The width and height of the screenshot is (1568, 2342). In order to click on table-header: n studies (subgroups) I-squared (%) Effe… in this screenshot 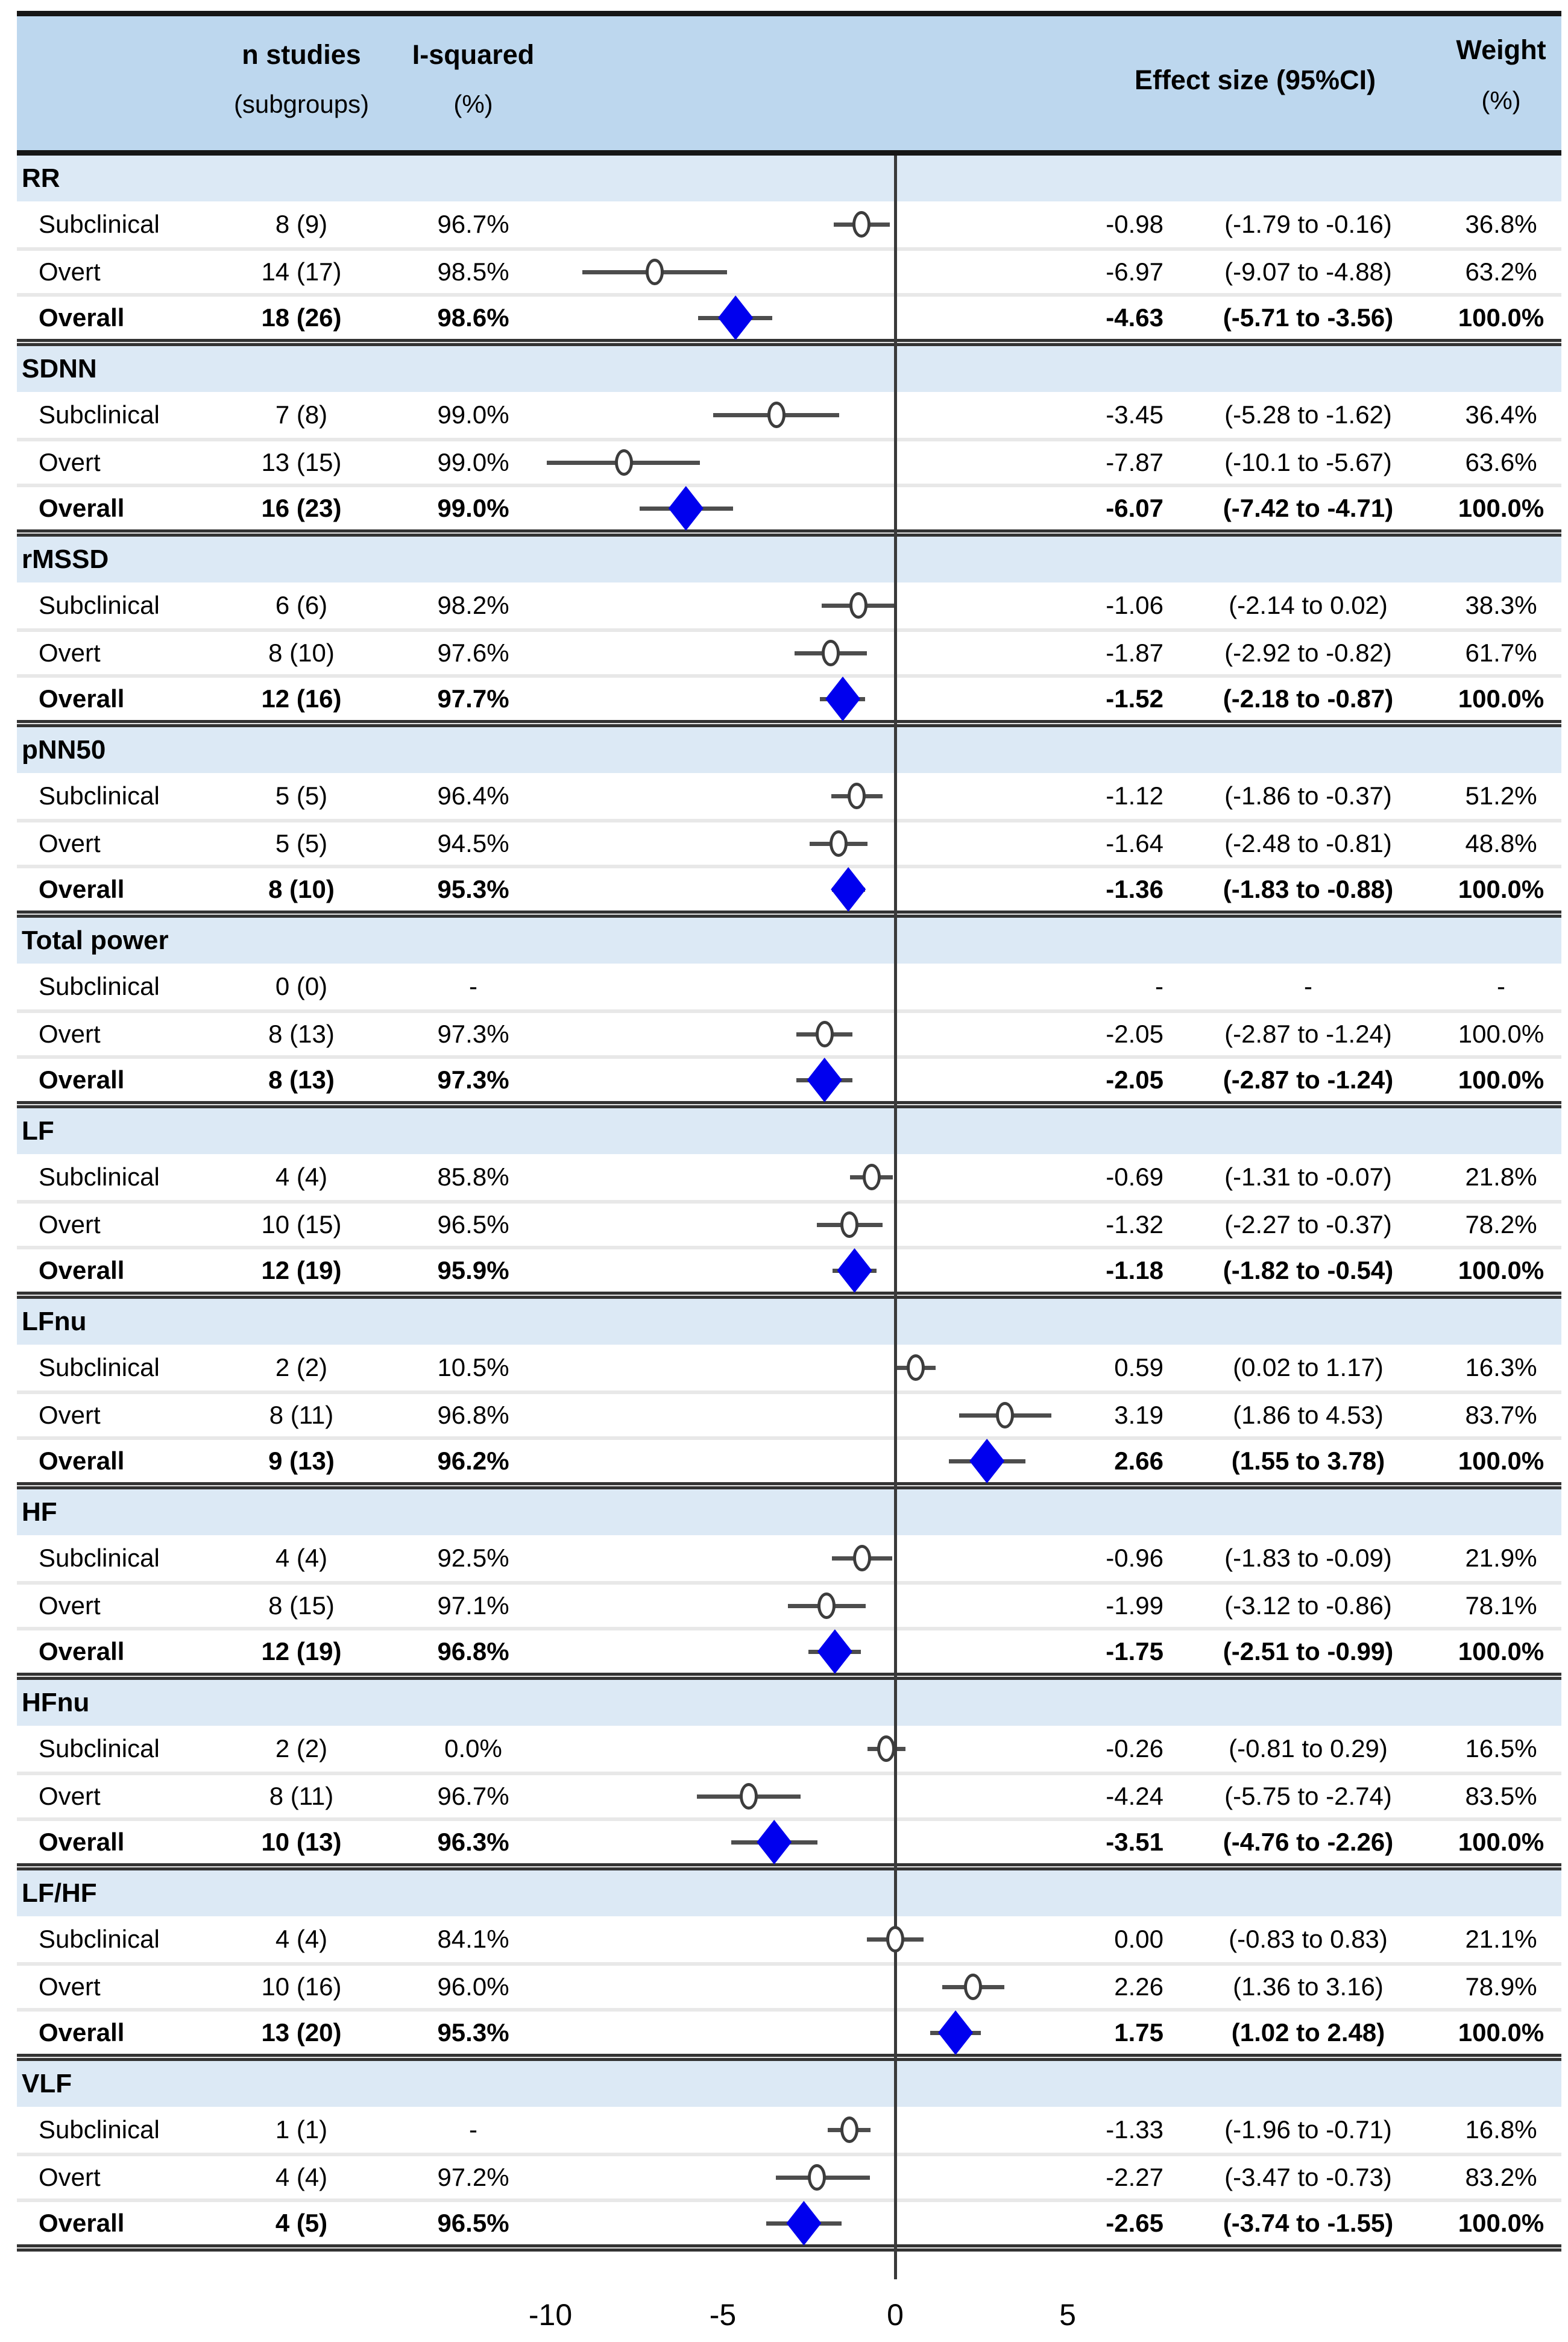, I will do `click(789, 83)`.